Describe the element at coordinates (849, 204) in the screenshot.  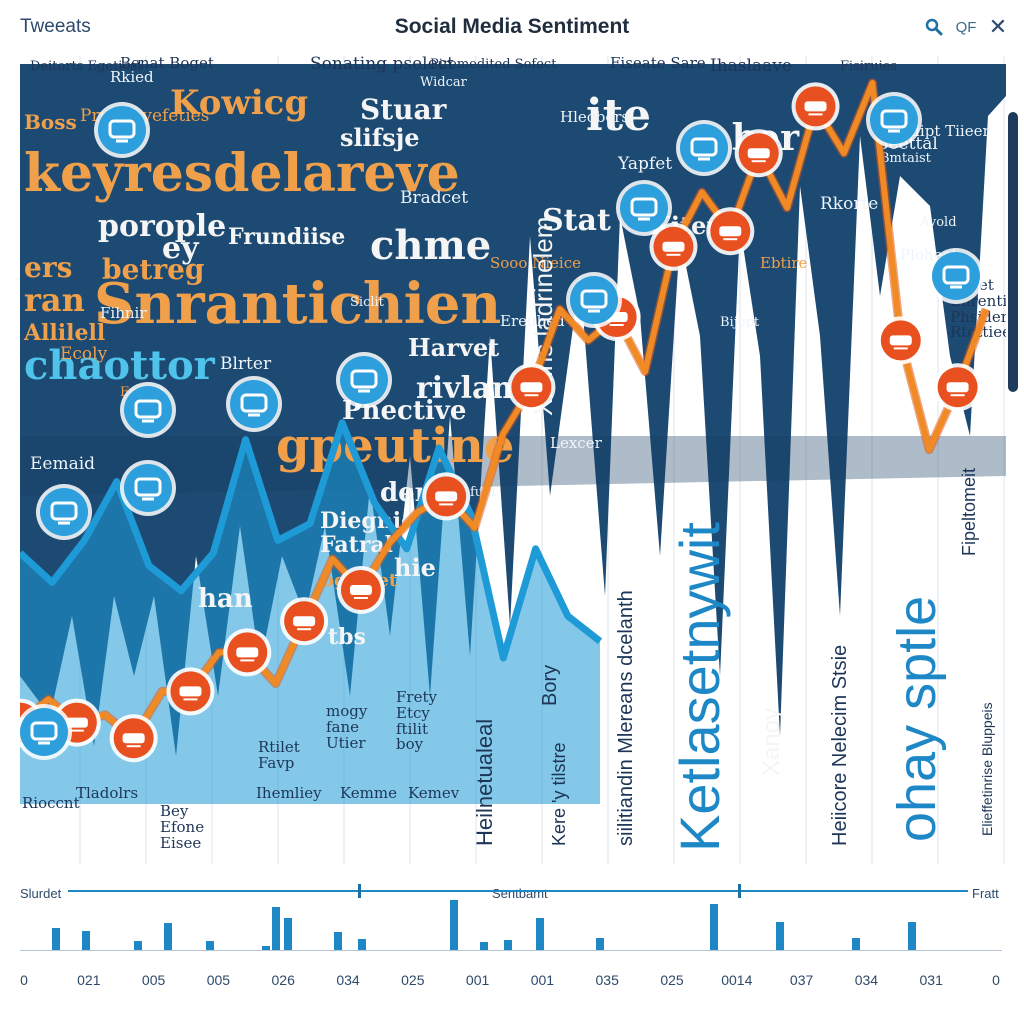
I see `cloud-word-small: Rkorte` at that location.